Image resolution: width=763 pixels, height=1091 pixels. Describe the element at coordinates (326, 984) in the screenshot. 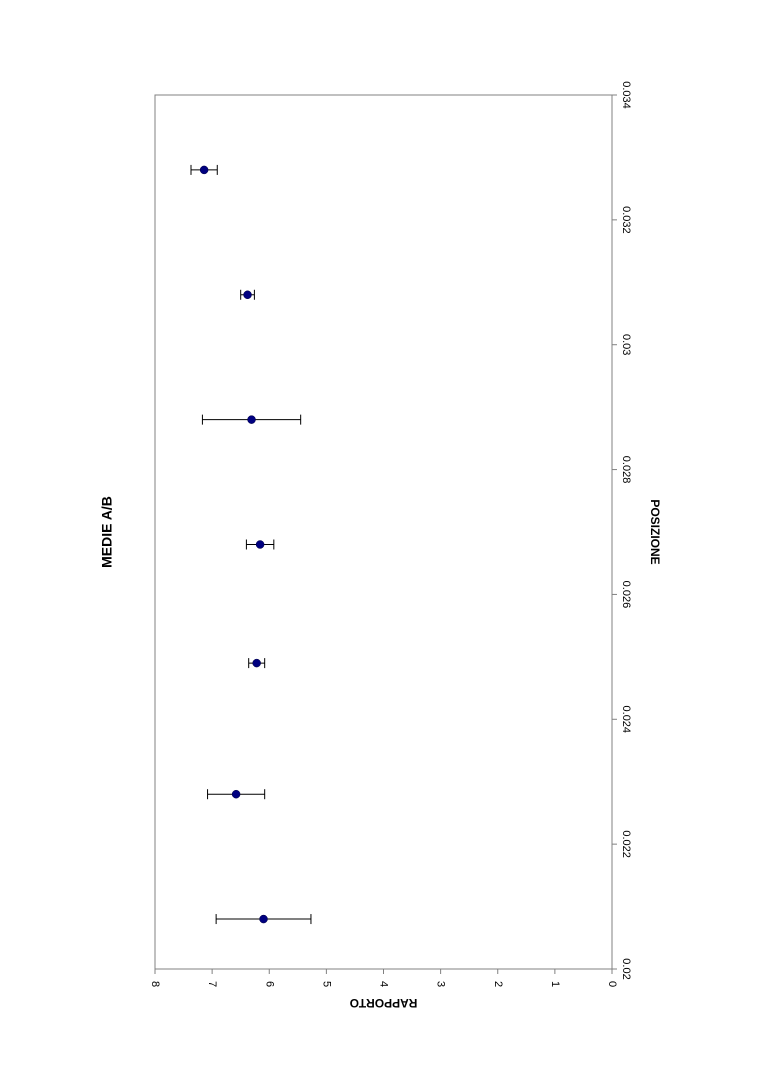

I see `y-tick-label: 5` at that location.